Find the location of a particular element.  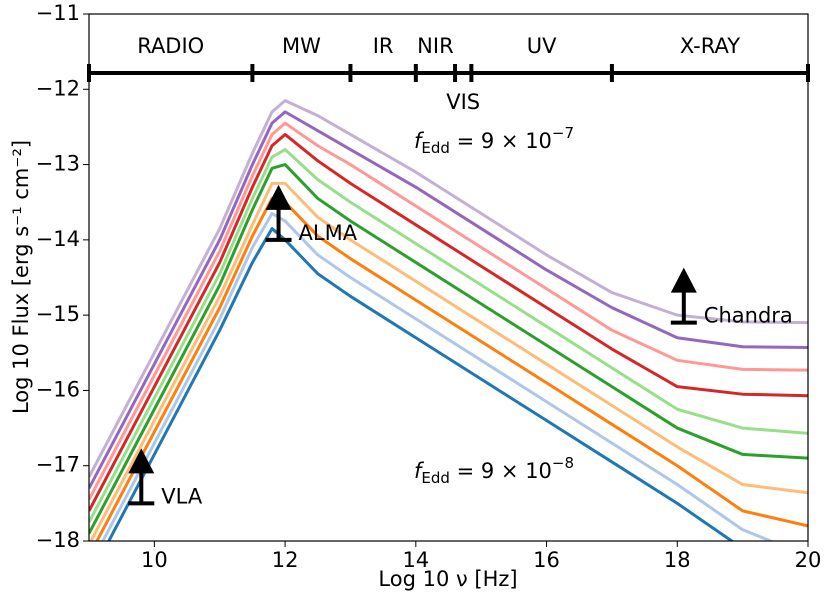

y-tick-label: −18 is located at coordinates (58, 540).